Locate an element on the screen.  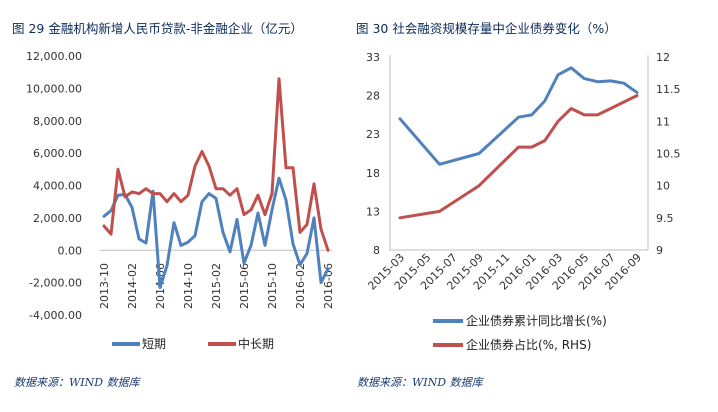
right-y-right-tick-label: 9 is located at coordinates (659, 250).